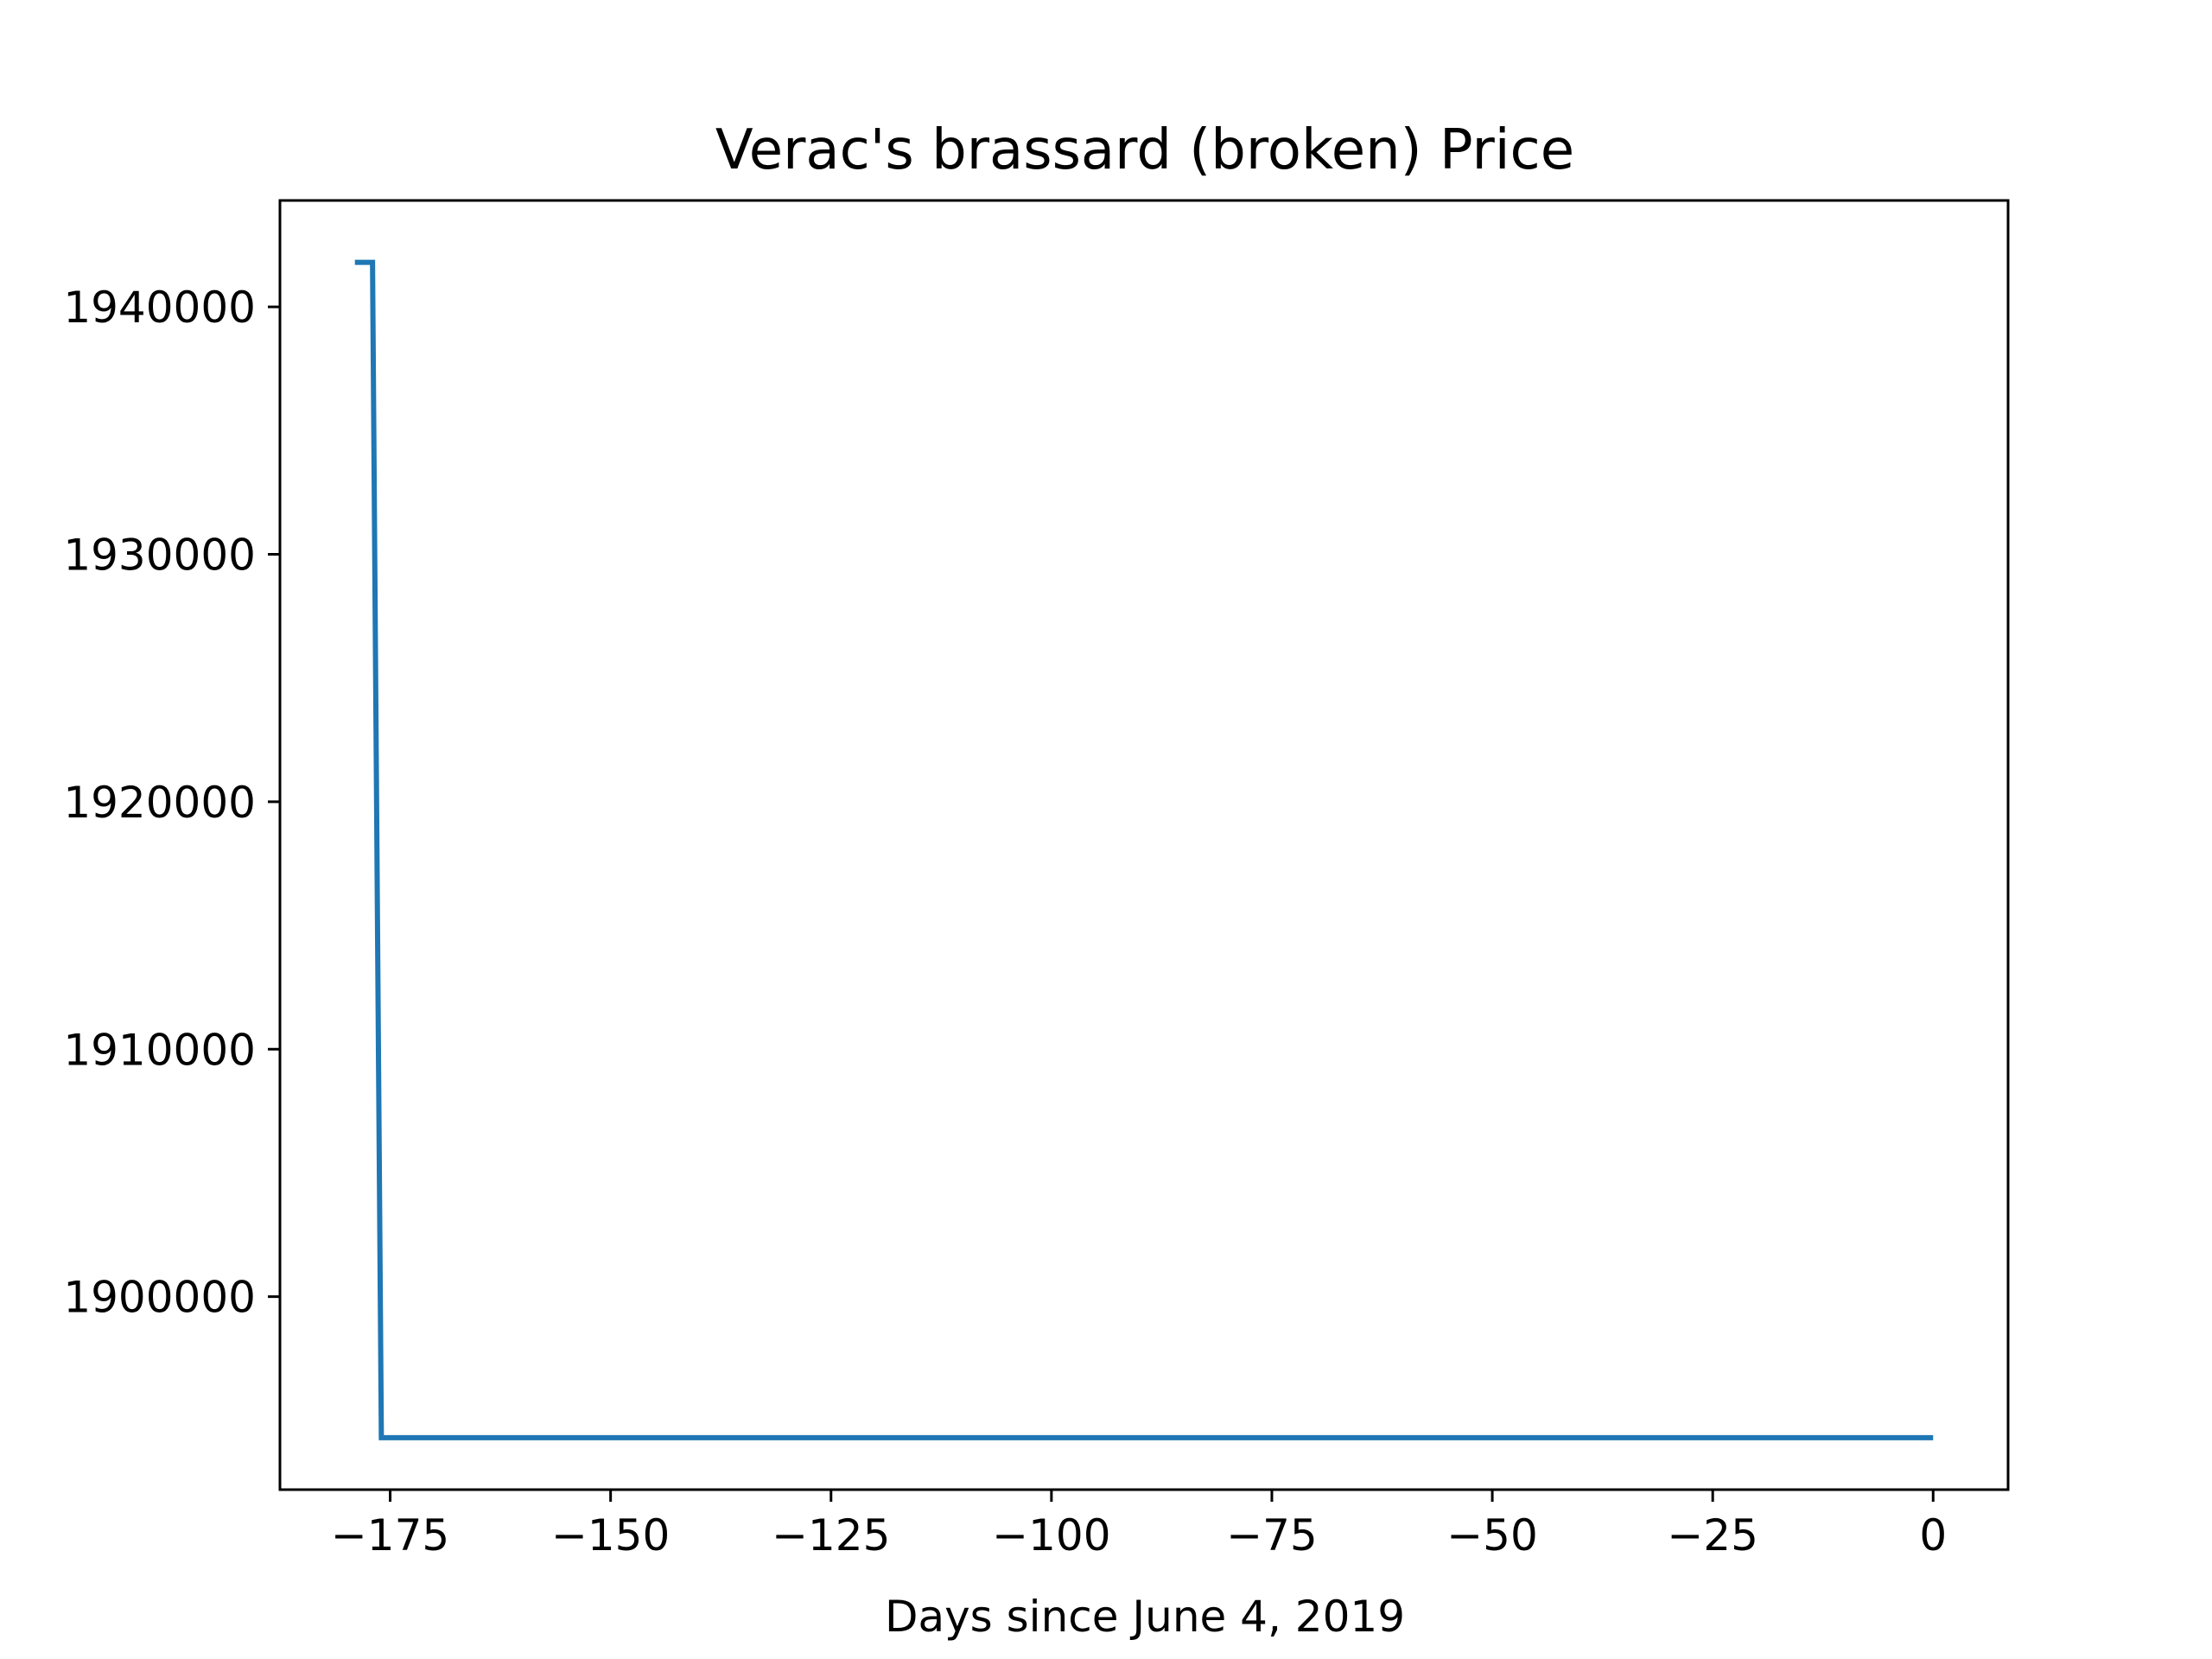  Describe the element at coordinates (1933, 1535) in the screenshot. I see `x-tick-label: 0` at that location.